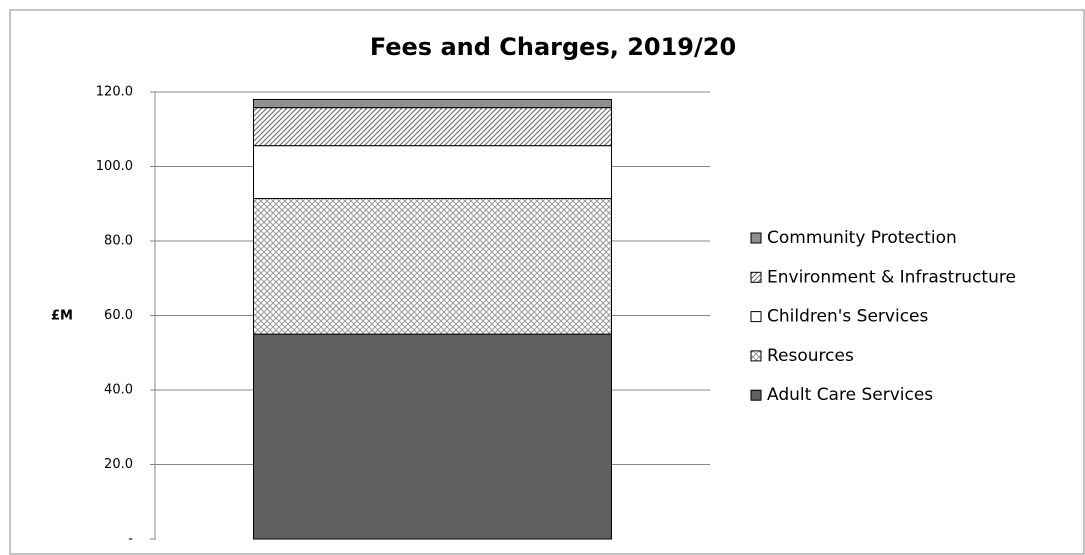 The width and height of the screenshot is (1085, 555). Describe the element at coordinates (847, 317) in the screenshot. I see `legend-label: Children's Services` at that location.